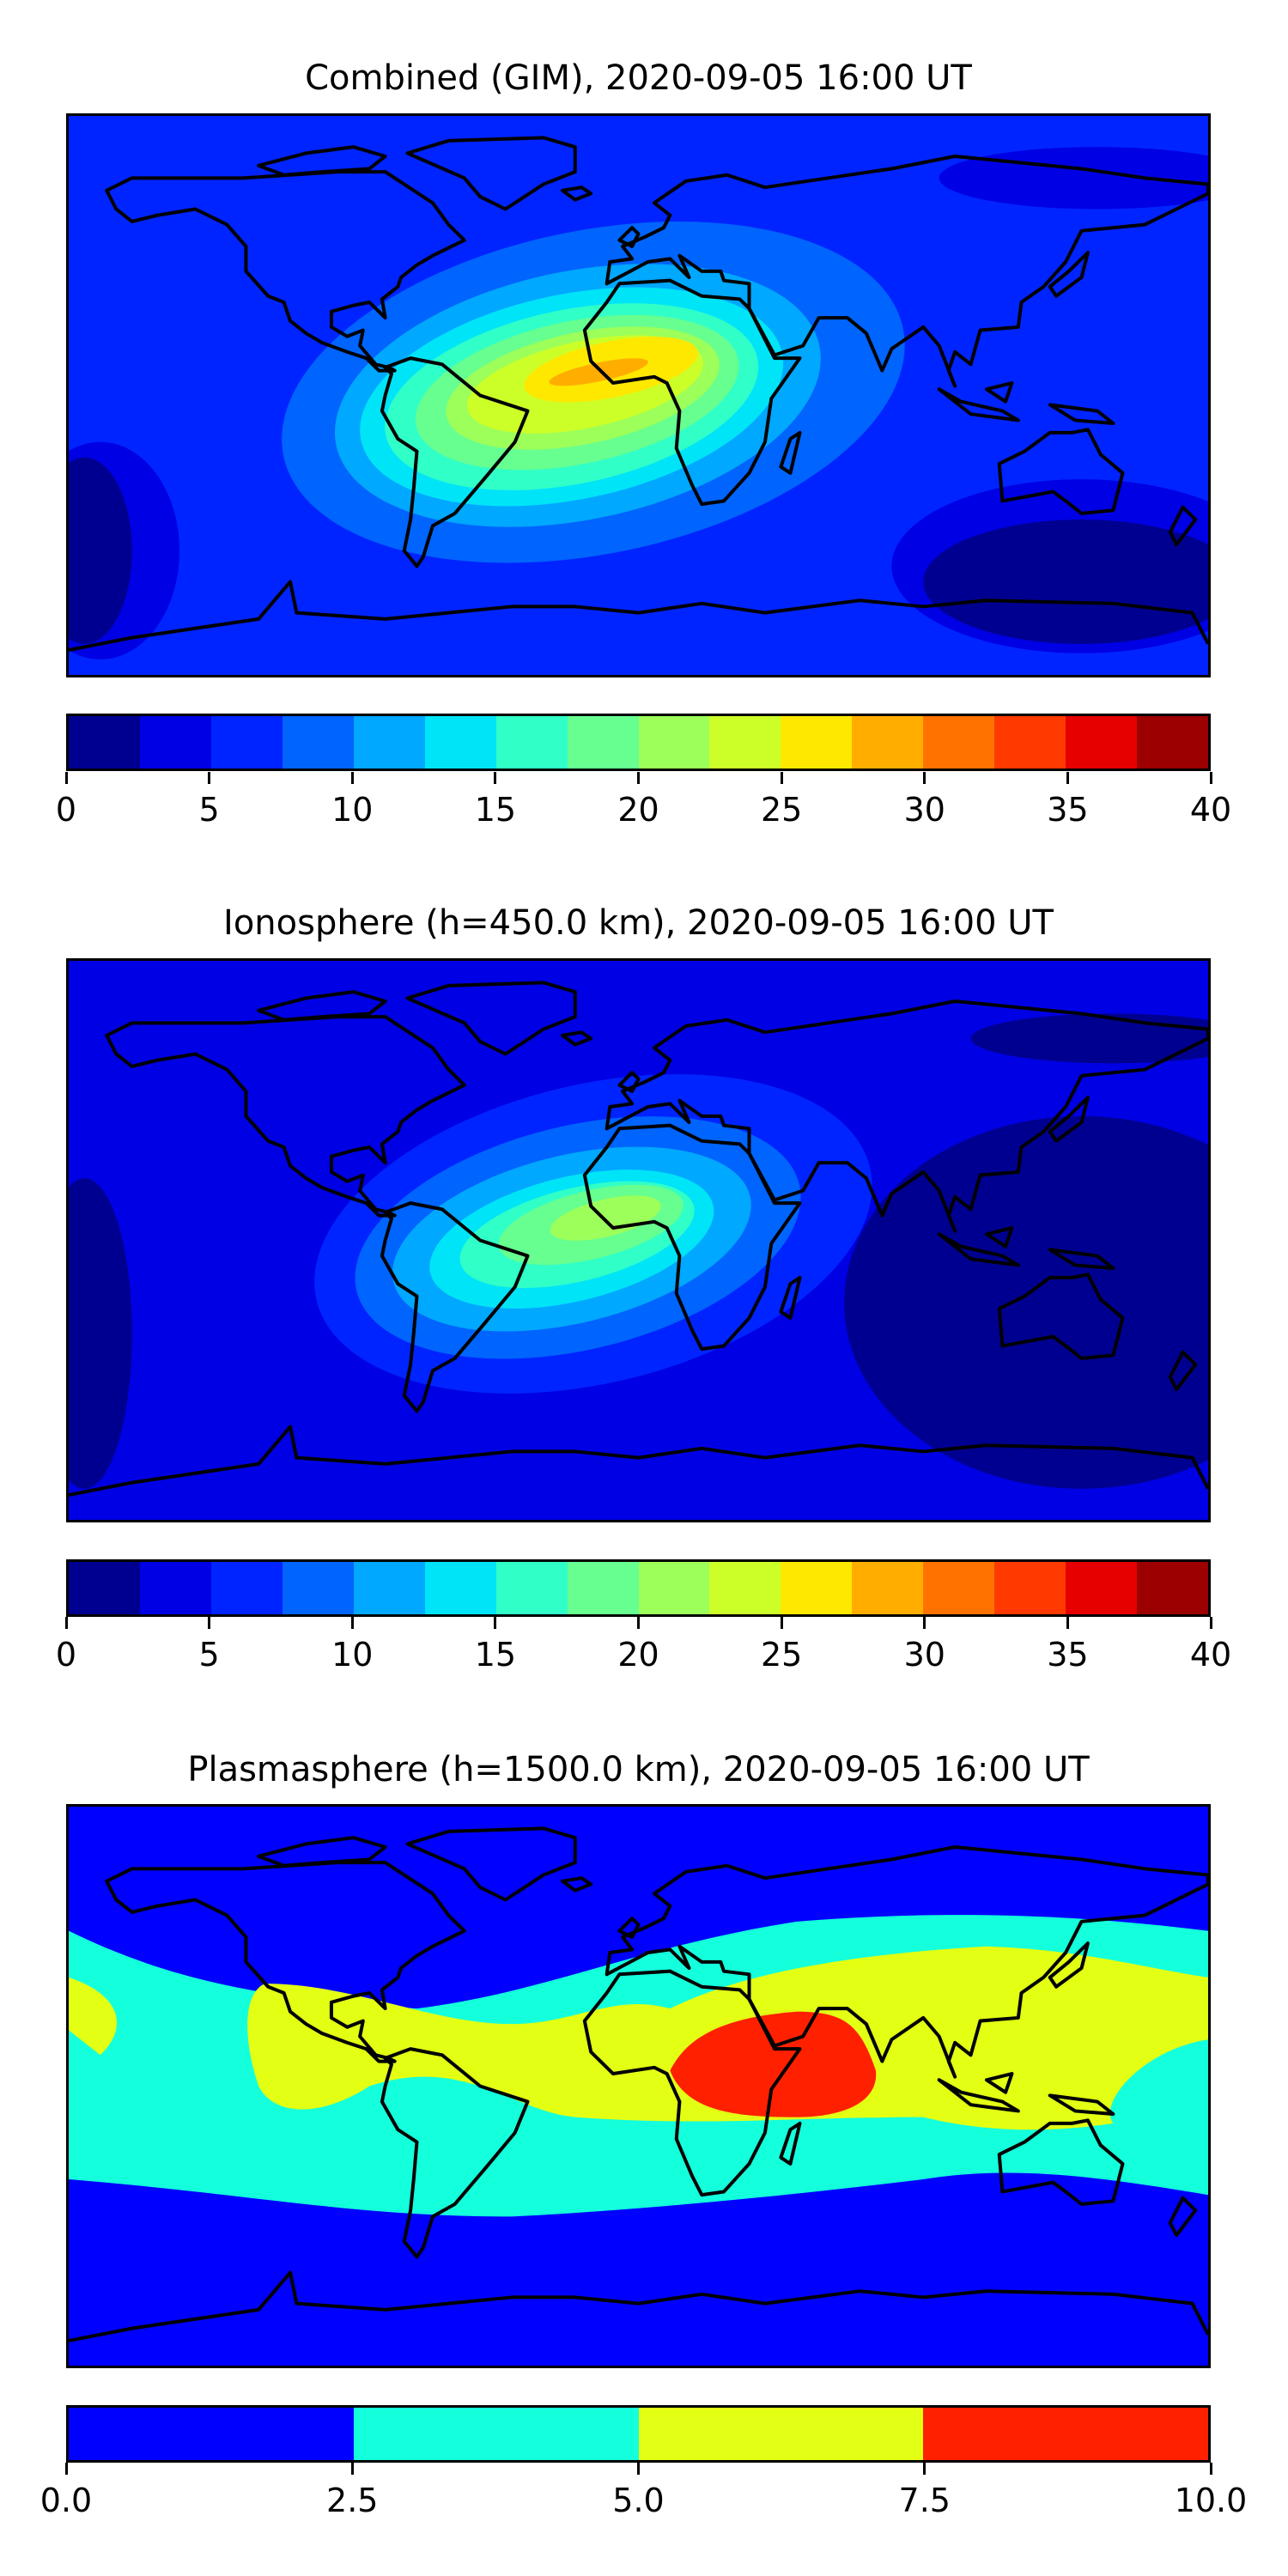  I want to click on panel-title-combined: Combined (GIM), 2020-09-05 16:00 UT, so click(638, 78).